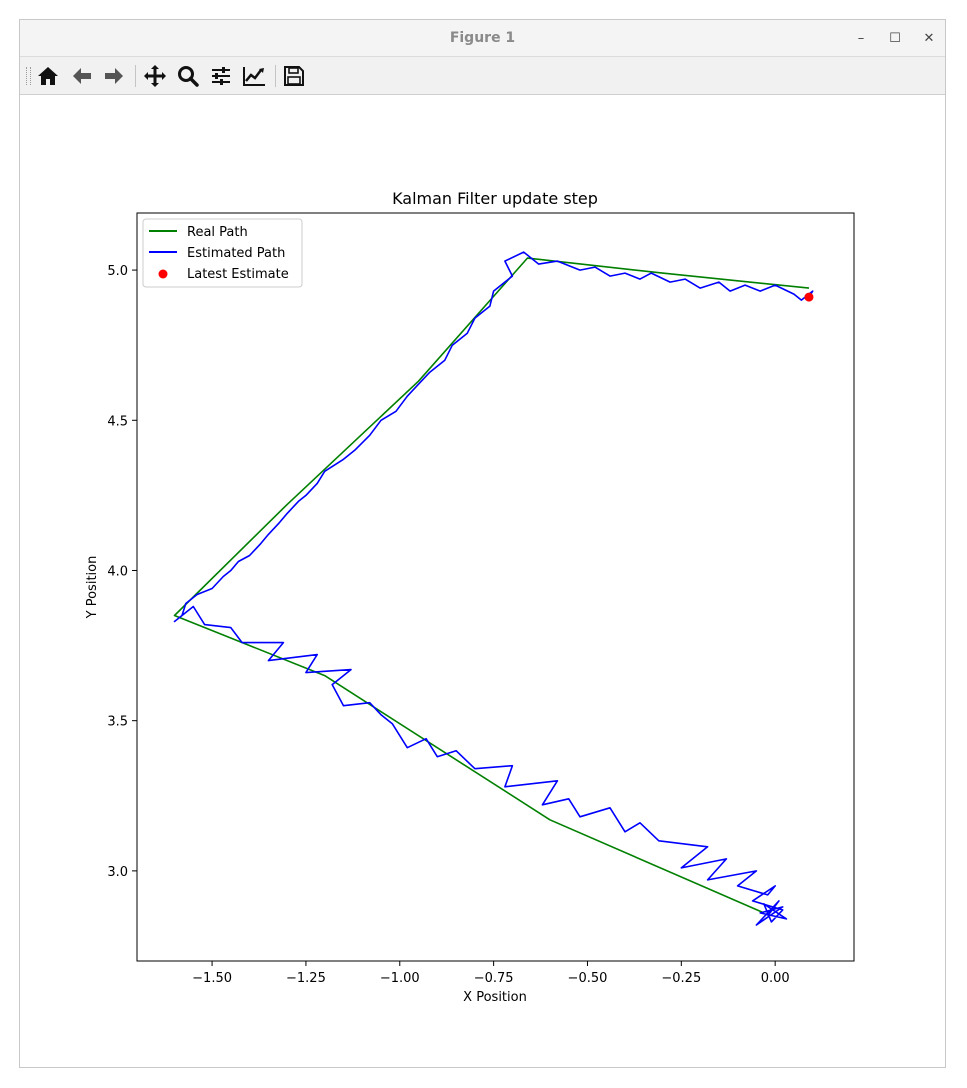  Describe the element at coordinates (681, 978) in the screenshot. I see `x-tick-label: −0.25` at that location.